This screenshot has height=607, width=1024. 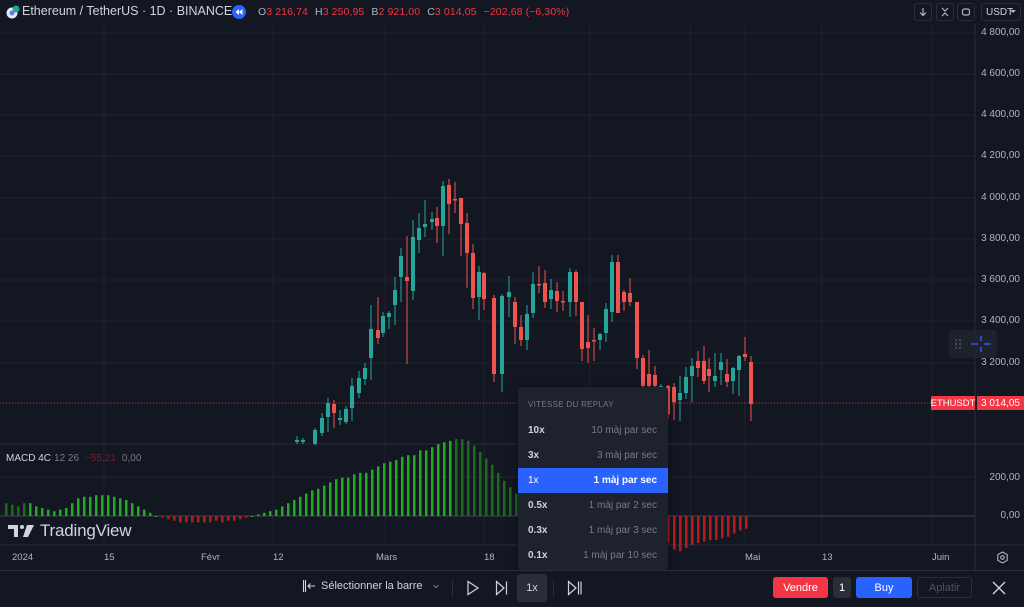 I want to click on arrow-down-icon, so click(x=923, y=12).